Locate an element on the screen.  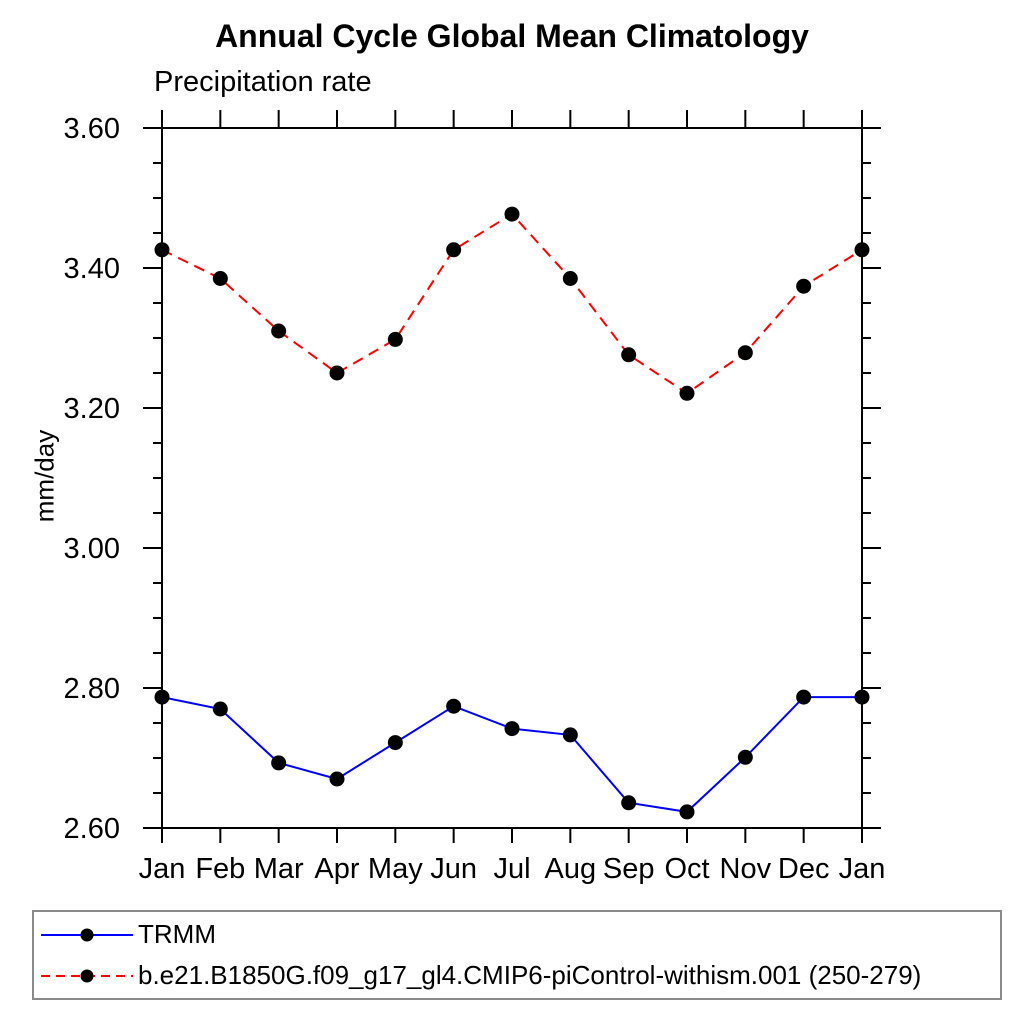
x-tick-label: Apr is located at coordinates (336, 869).